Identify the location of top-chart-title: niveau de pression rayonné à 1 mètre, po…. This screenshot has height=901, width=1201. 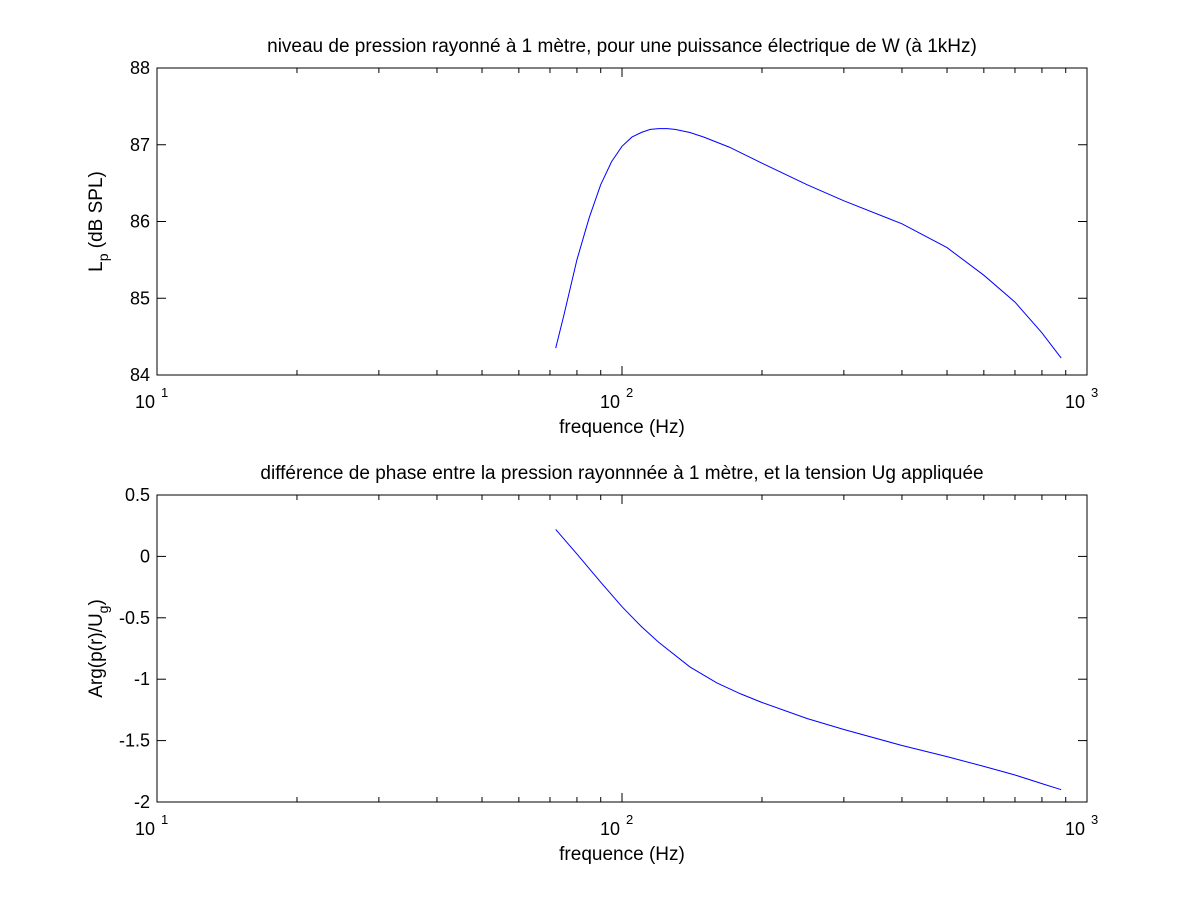
(622, 46).